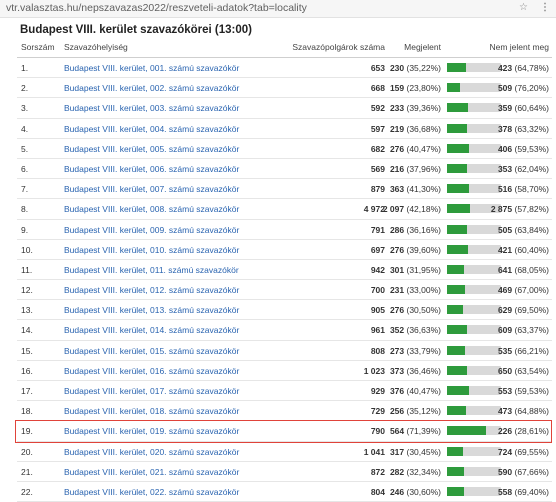 The height and width of the screenshot is (502, 556). What do you see at coordinates (377, 471) in the screenshot?
I see `voters-count: 872` at bounding box center [377, 471].